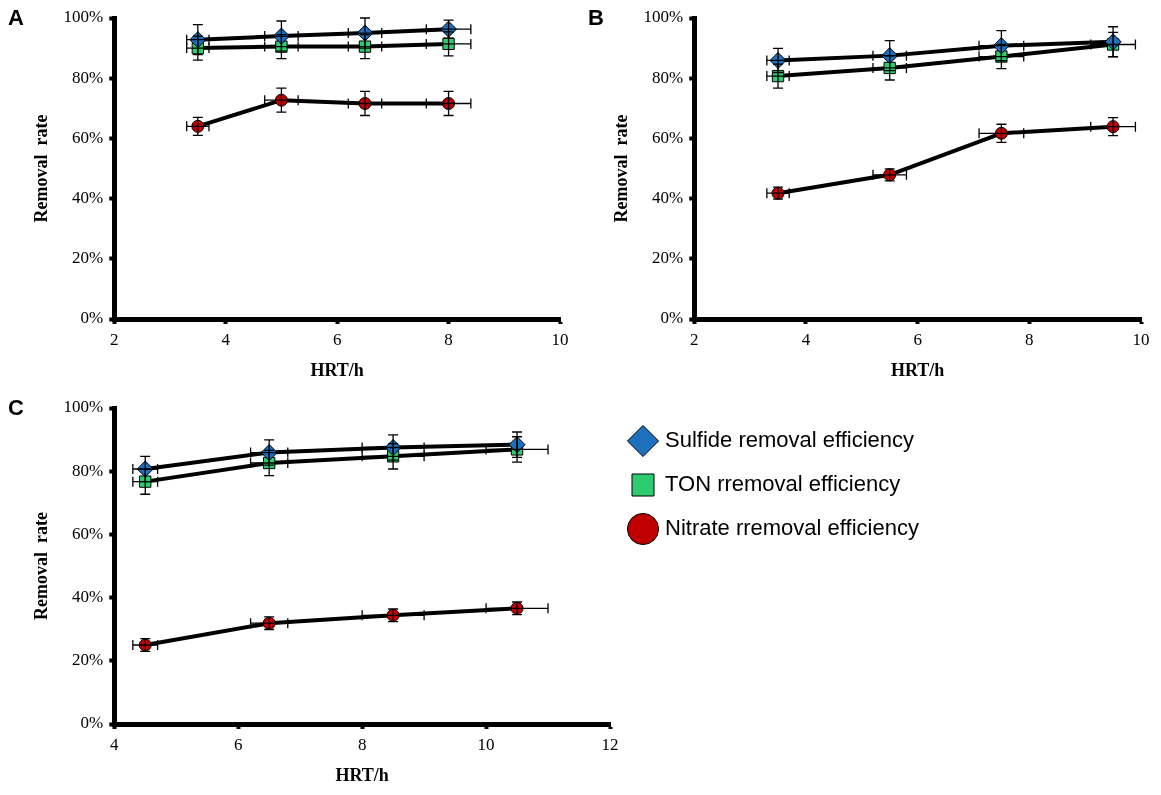 This screenshot has height=795, width=1161. Describe the element at coordinates (16, 18) in the screenshot. I see `chart-title: A` at that location.